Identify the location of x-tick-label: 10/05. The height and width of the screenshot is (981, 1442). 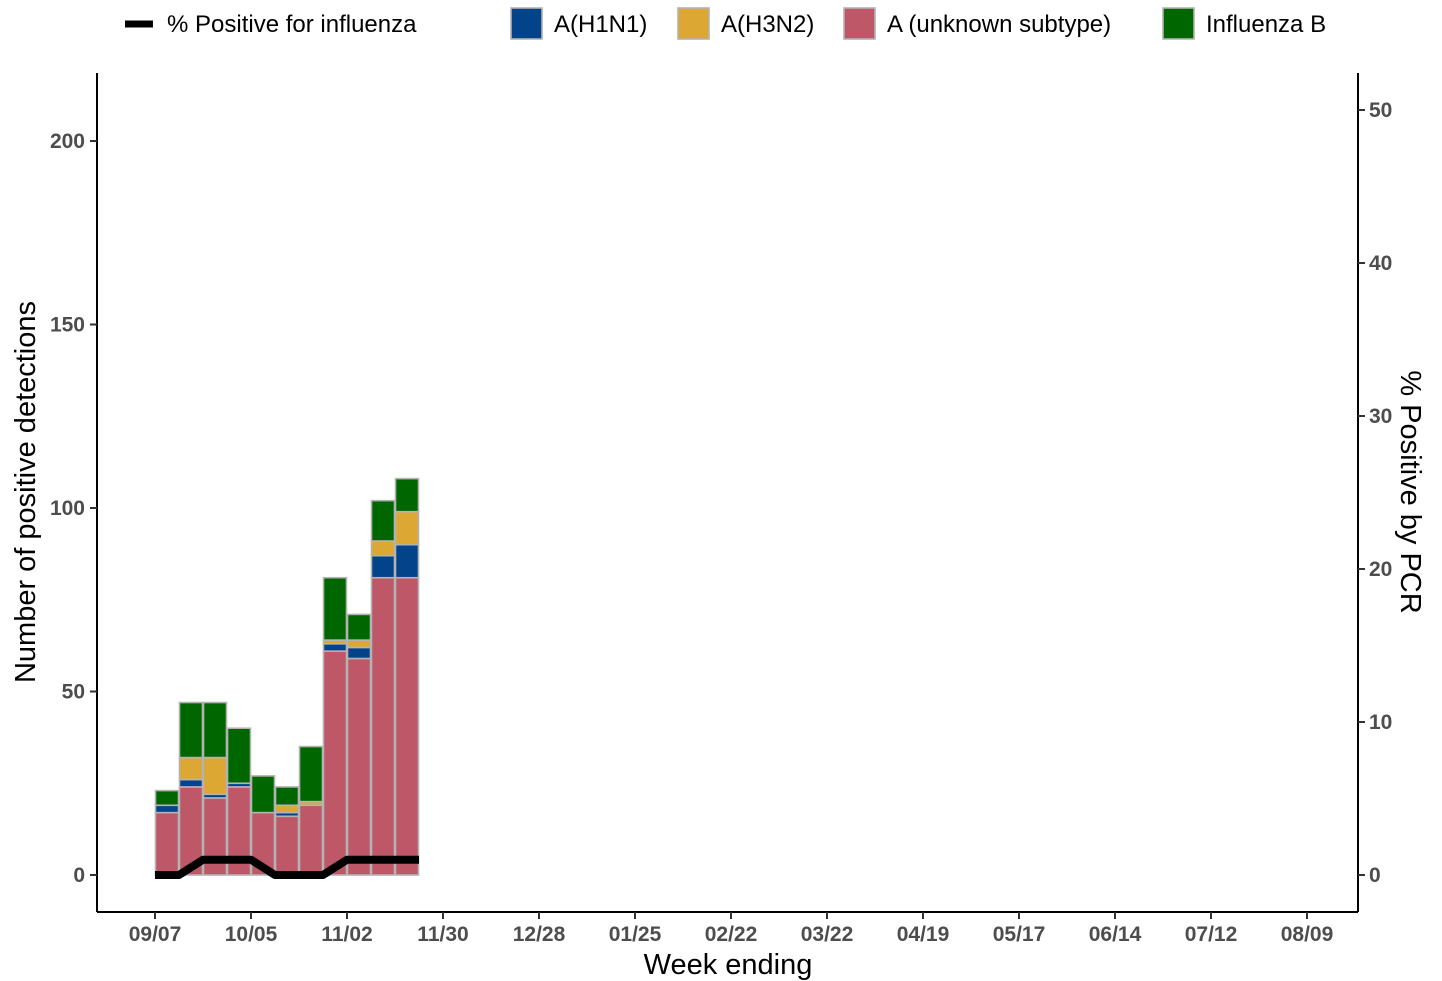
(251, 934).